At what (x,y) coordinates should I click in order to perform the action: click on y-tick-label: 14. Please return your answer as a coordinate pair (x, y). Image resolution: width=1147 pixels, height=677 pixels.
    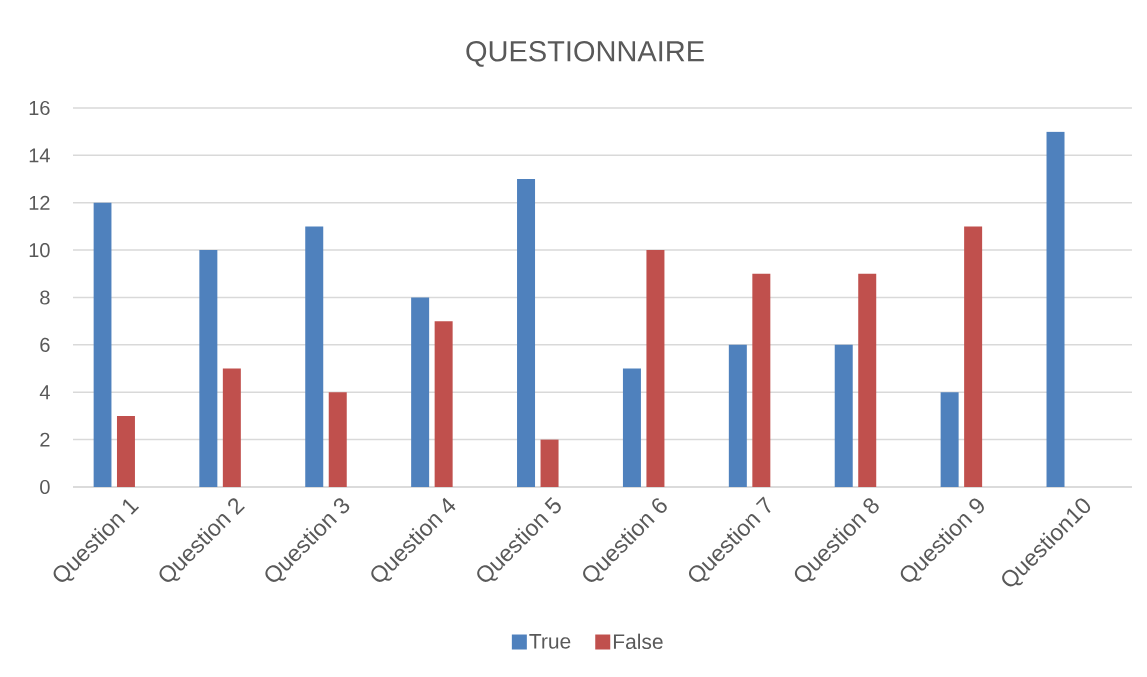
    Looking at the image, I should click on (39, 155).